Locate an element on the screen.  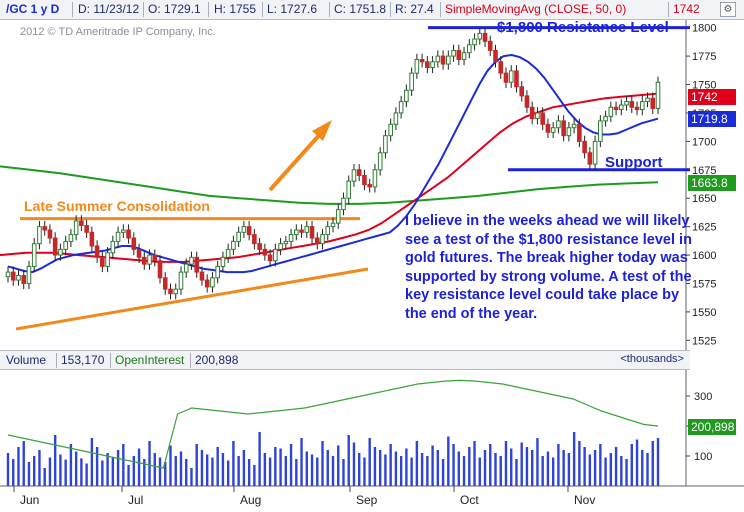
open-interest-label: OpenInterest is located at coordinates (150, 360).